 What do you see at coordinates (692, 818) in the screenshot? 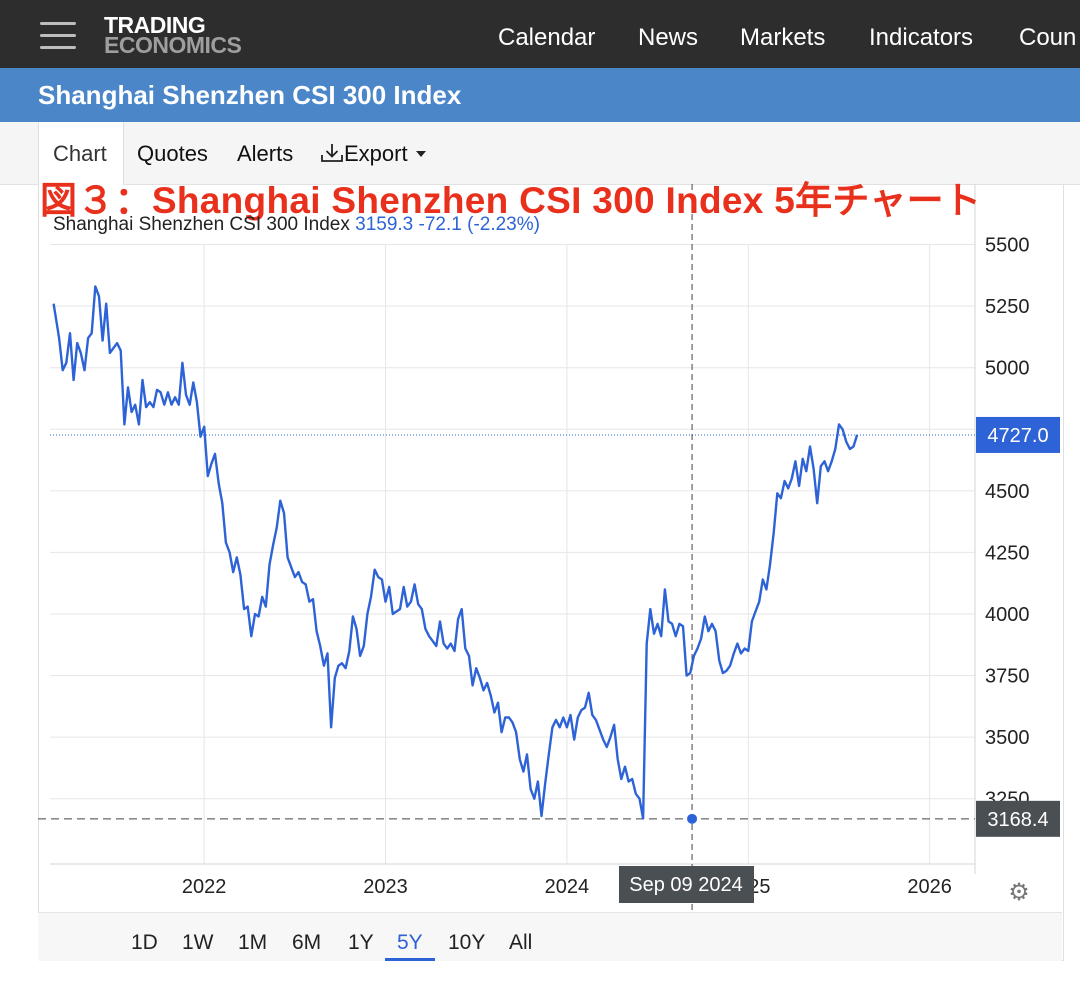
I see `crosshair-point` at bounding box center [692, 818].